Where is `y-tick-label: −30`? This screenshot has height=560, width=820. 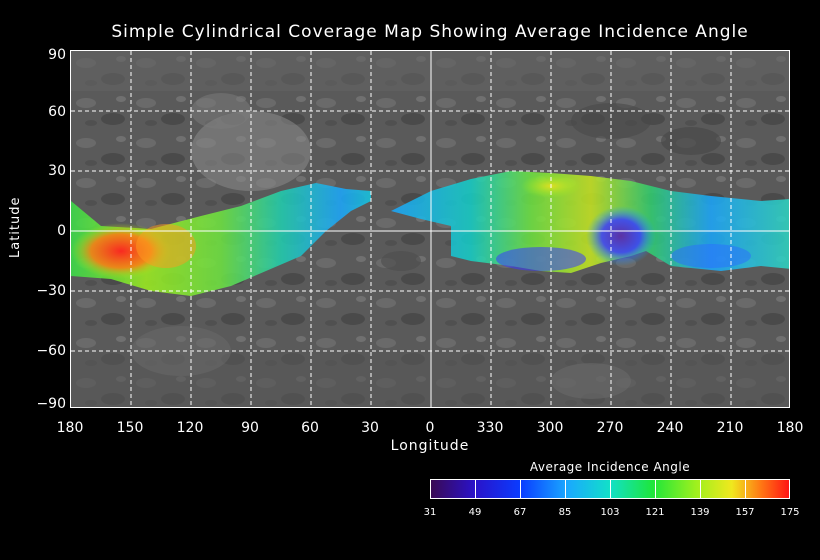
y-tick-label: −30 is located at coordinates (51, 291).